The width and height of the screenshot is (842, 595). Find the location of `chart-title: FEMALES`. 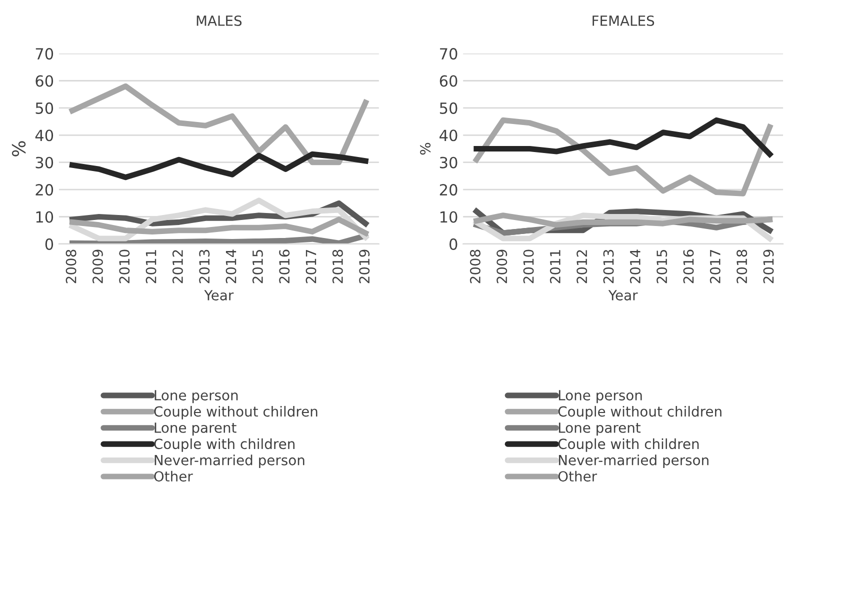

chart-title: FEMALES is located at coordinates (623, 20).